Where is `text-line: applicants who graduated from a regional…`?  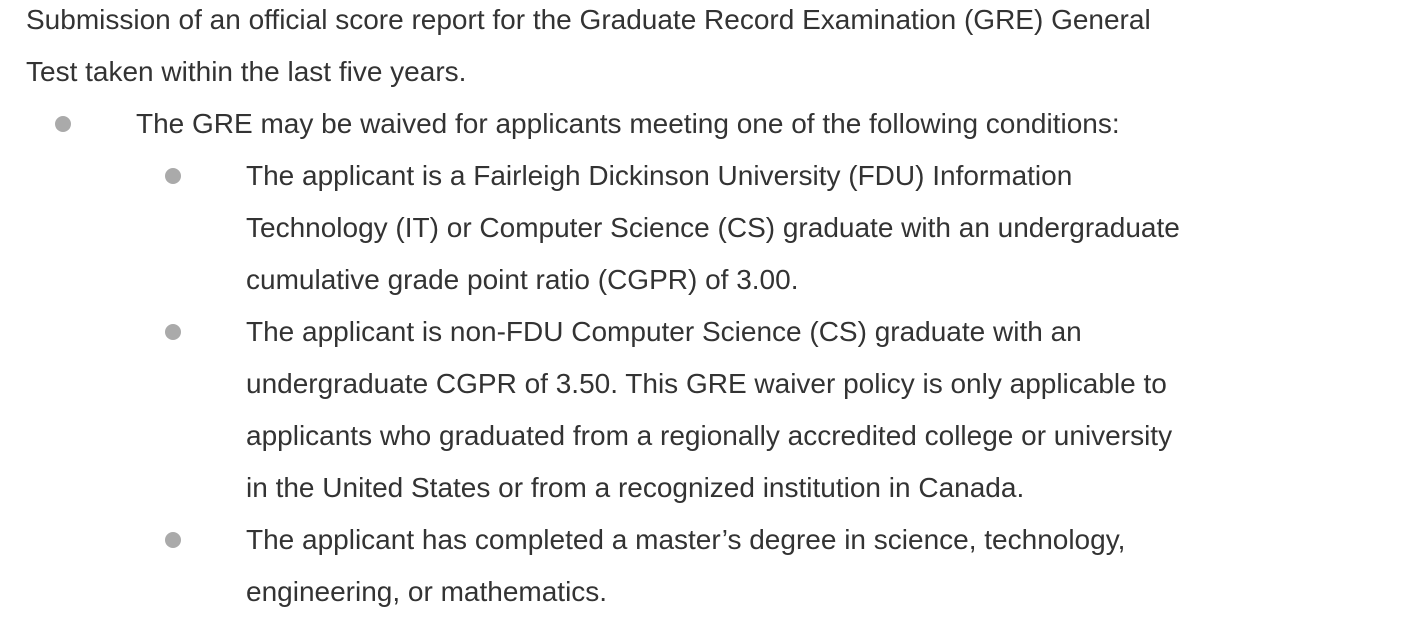
text-line: applicants who graduated from a regional… is located at coordinates (709, 435).